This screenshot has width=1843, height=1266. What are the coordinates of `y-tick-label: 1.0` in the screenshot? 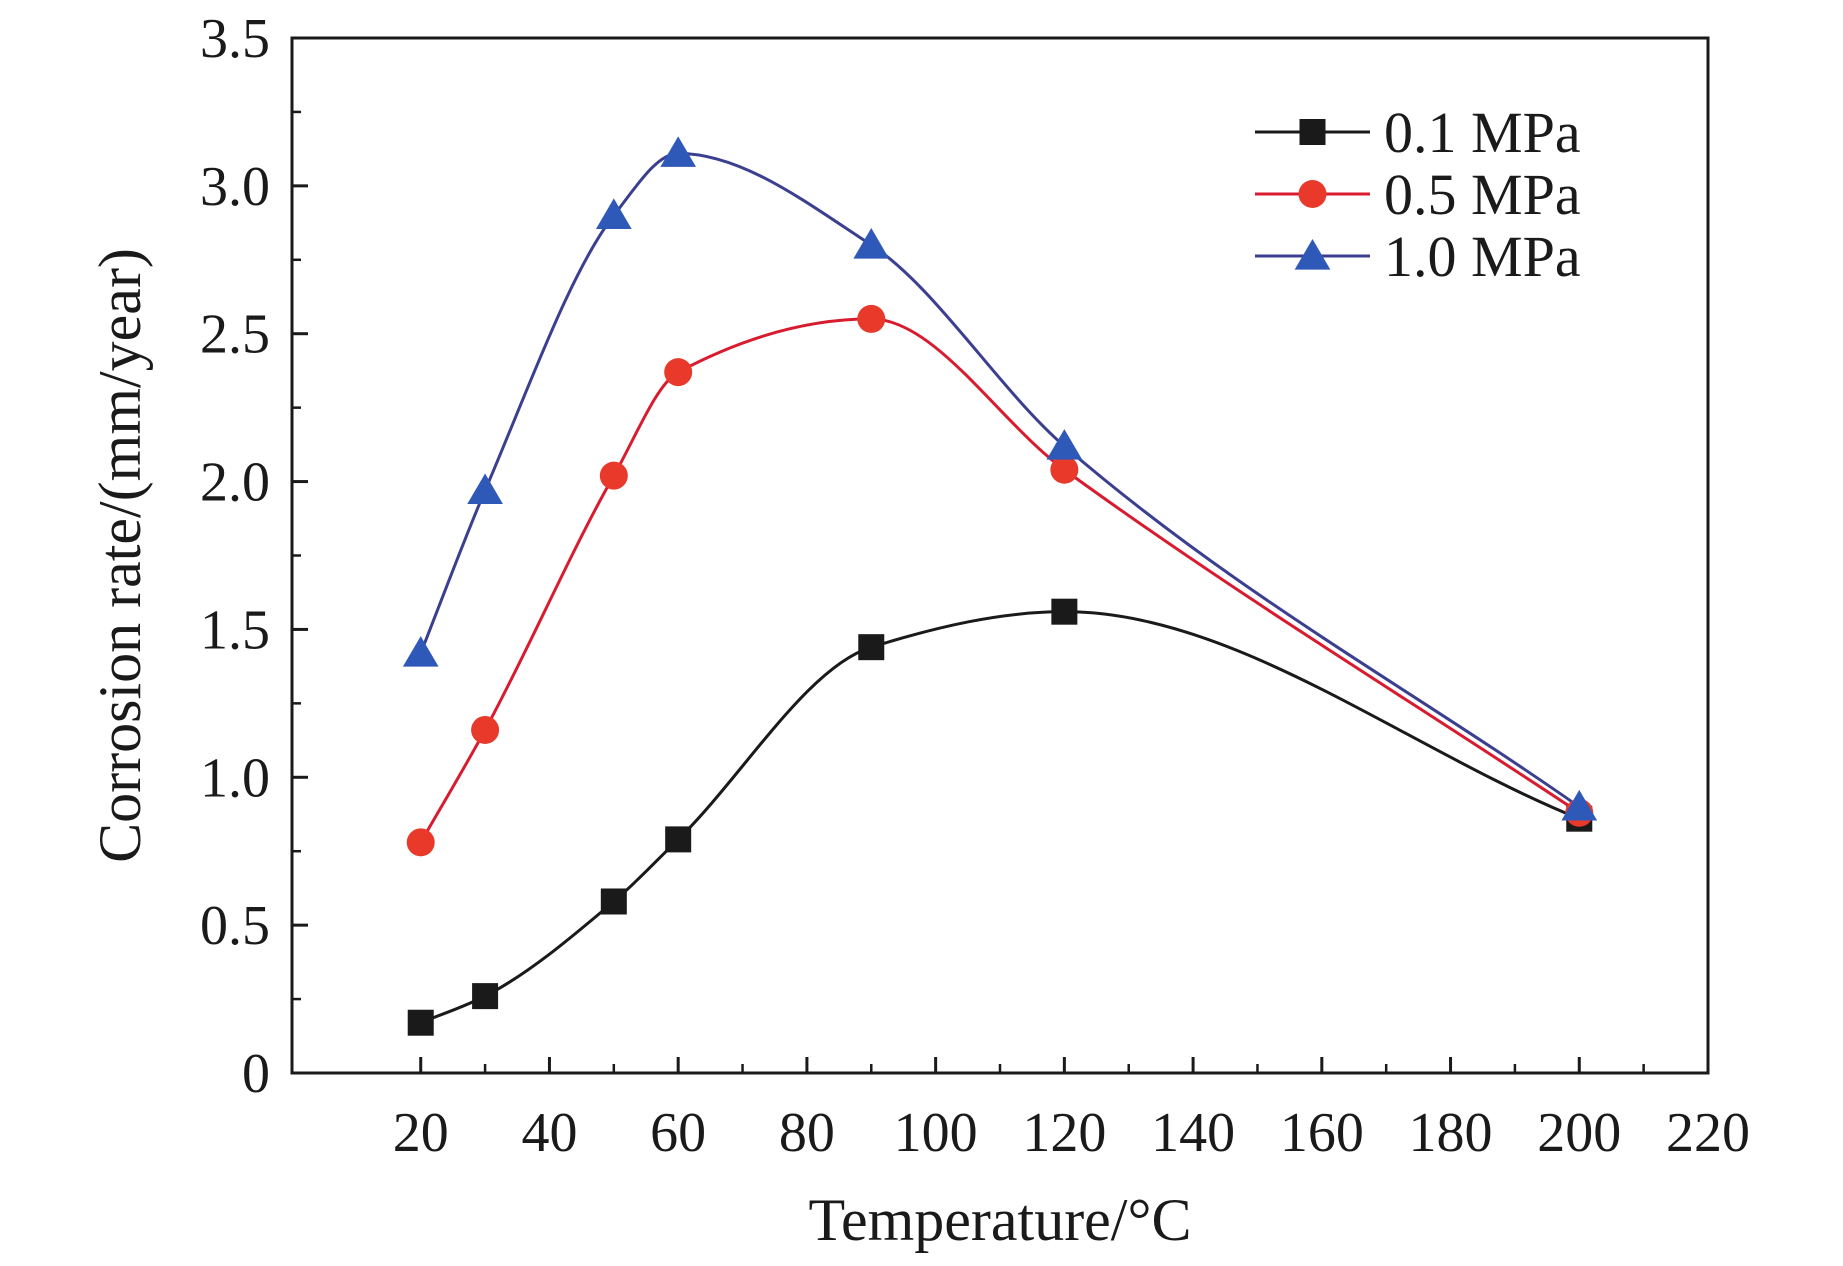 It's located at (235, 778).